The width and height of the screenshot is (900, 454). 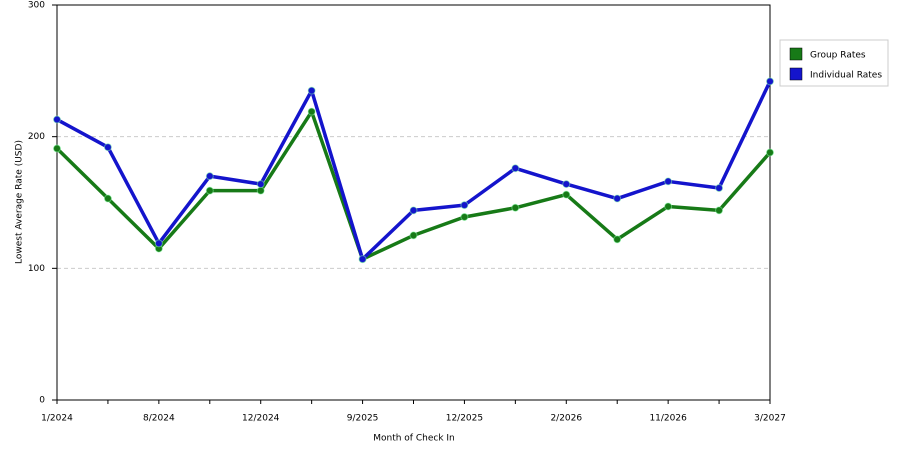 I want to click on y-tick-label: 100, so click(x=36, y=269).